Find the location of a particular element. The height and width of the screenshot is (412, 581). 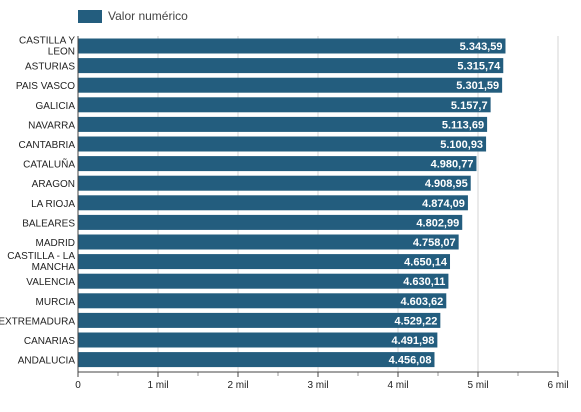

data-label: 5.157,7 is located at coordinates (469, 106).